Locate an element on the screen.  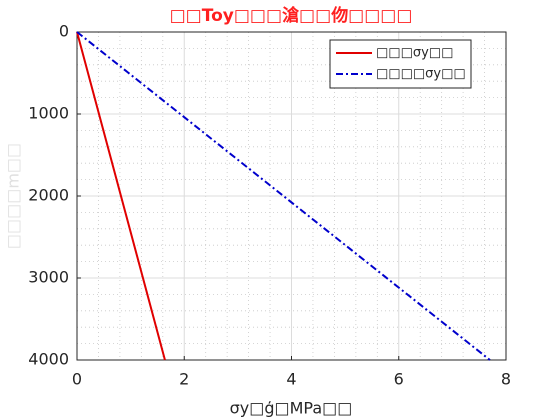
y-tick-label: 4000 is located at coordinates (48, 359).